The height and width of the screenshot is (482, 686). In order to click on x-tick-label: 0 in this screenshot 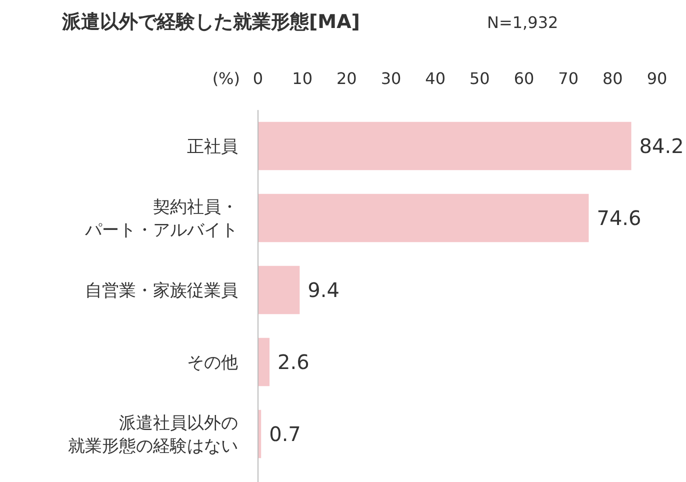, I will do `click(258, 78)`.